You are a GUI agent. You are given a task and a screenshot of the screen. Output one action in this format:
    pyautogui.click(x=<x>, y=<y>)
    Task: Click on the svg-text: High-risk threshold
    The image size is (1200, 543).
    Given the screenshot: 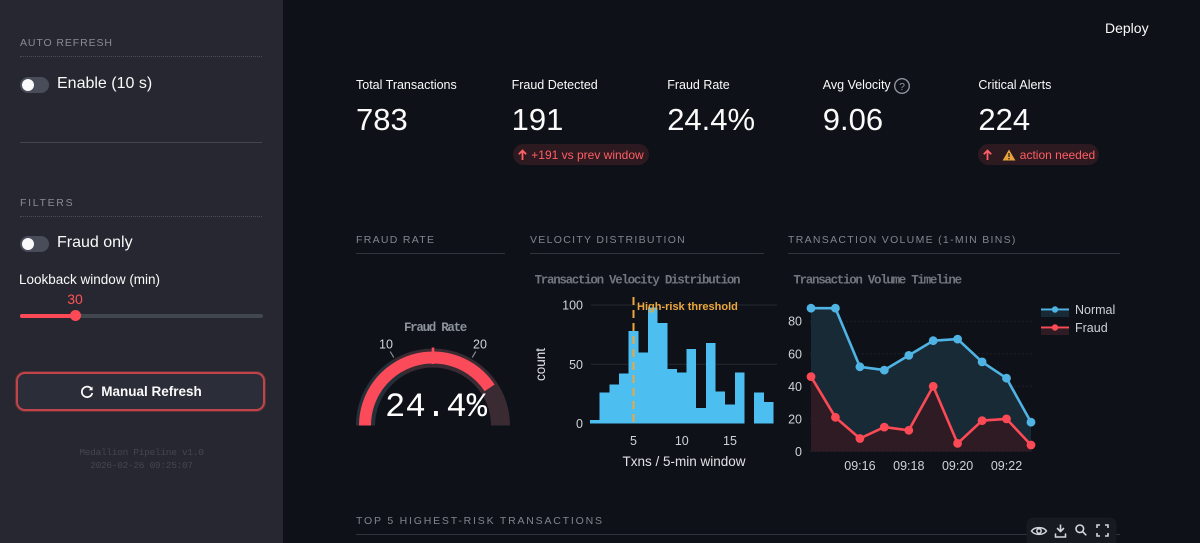 What is the action you would take?
    pyautogui.click(x=687, y=307)
    